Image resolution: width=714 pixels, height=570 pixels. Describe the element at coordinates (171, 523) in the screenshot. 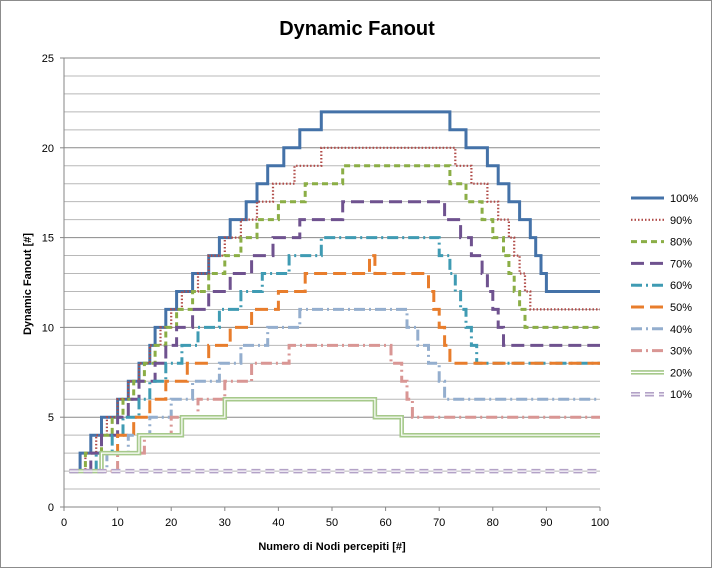

I see `x-tick-label: 20` at that location.